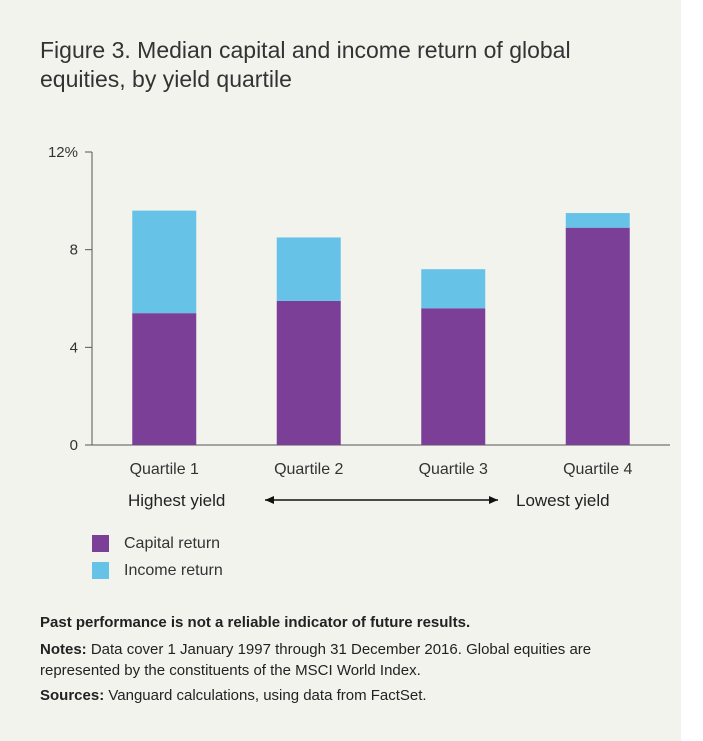  Describe the element at coordinates (72, 695) in the screenshot. I see `sources-label: Sources:` at that location.